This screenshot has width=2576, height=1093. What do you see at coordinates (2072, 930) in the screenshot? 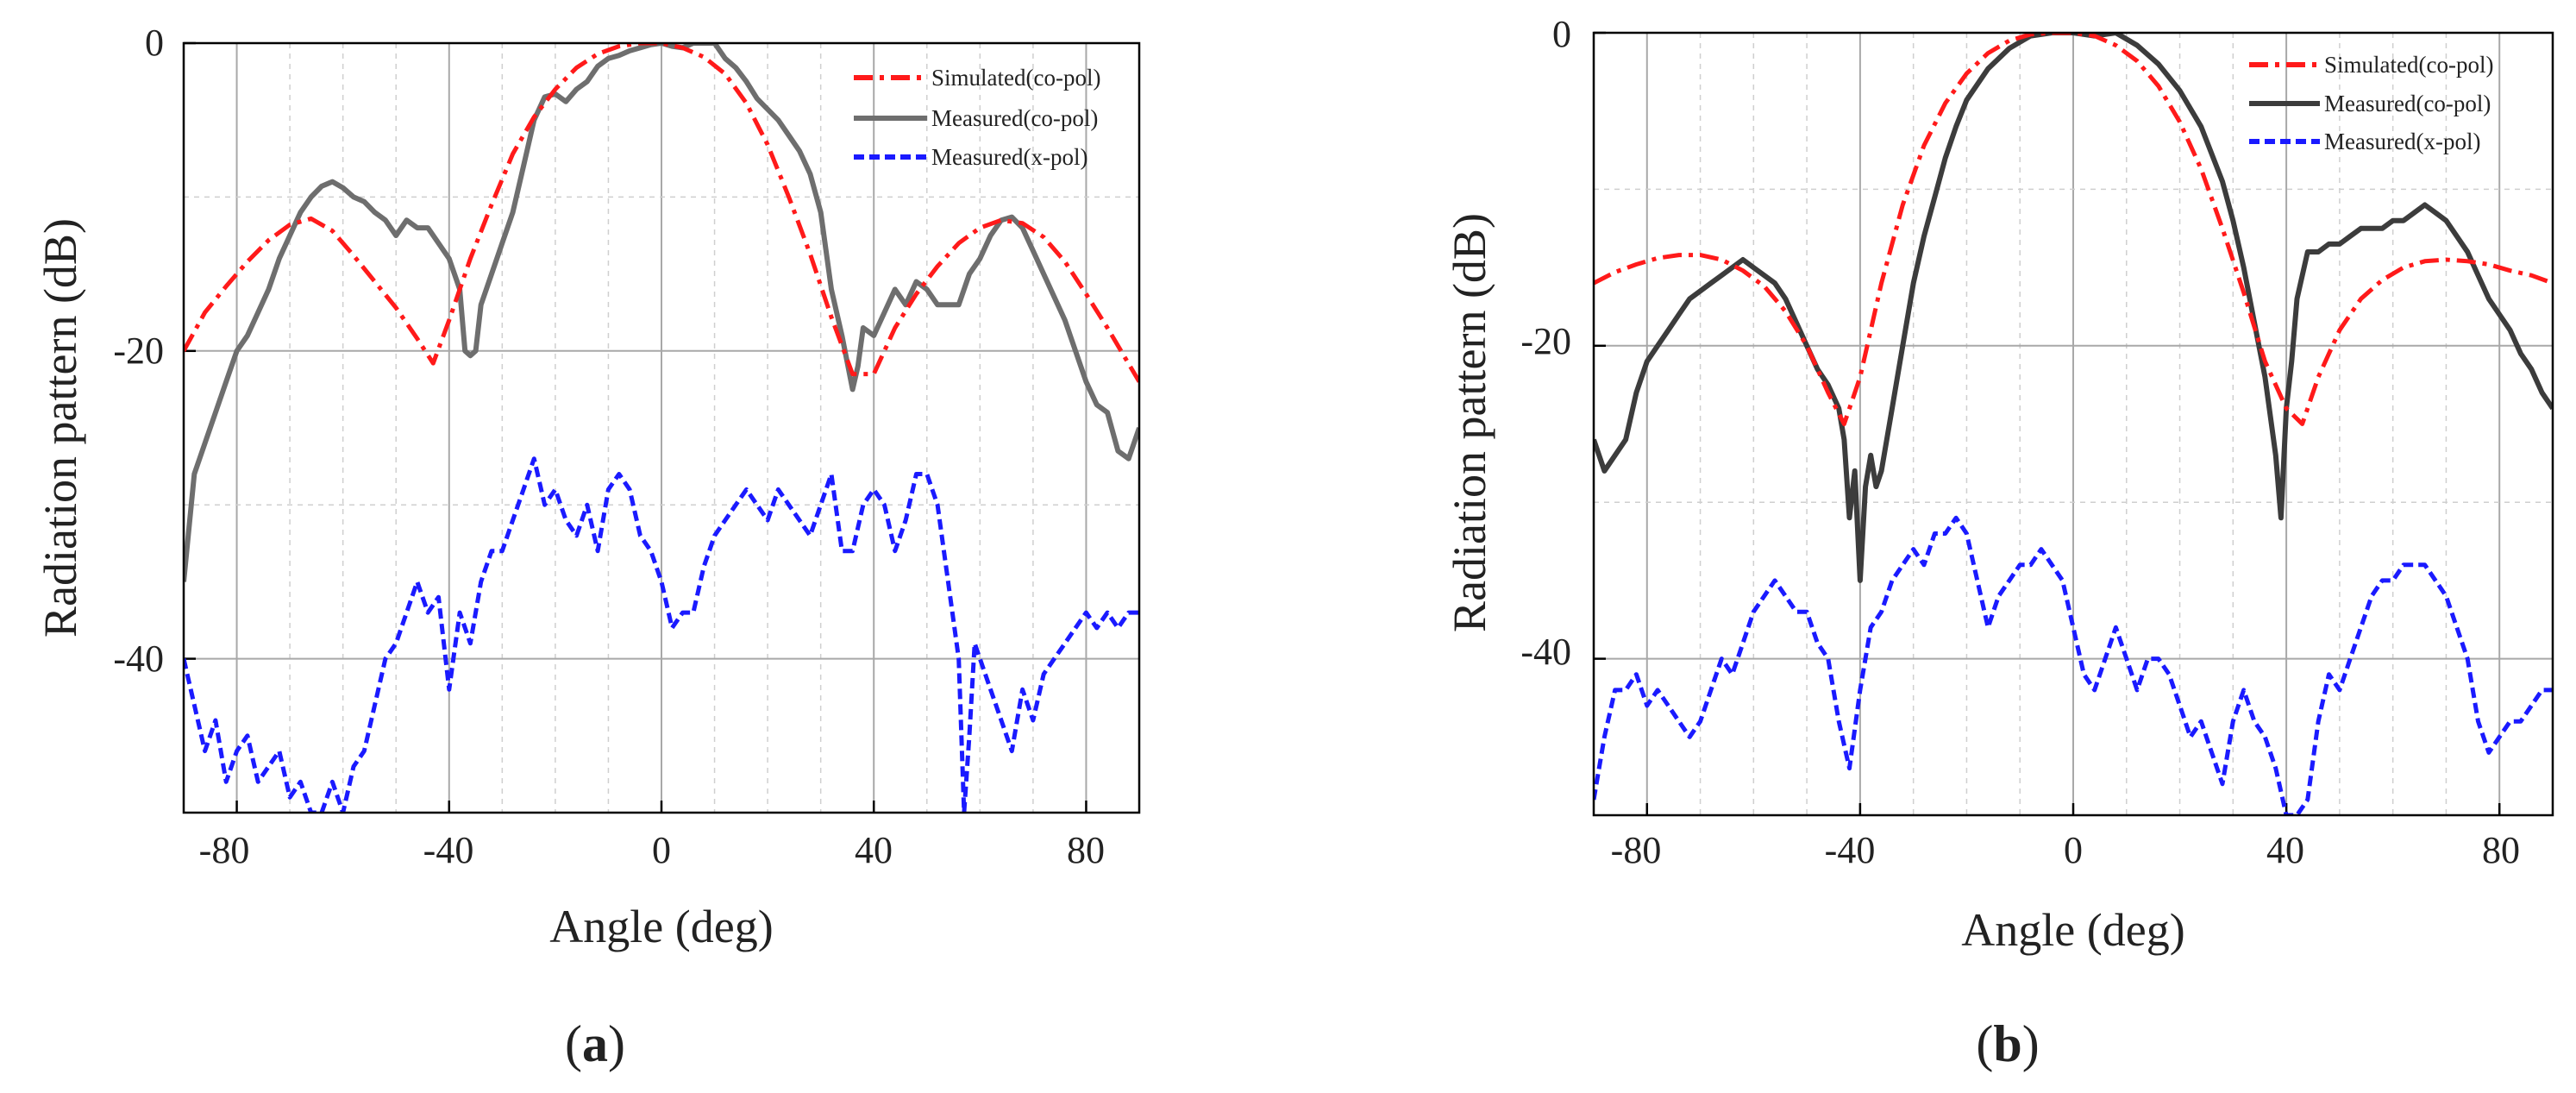
I see `x-axis-label-b: Angle (deg)` at bounding box center [2072, 930].